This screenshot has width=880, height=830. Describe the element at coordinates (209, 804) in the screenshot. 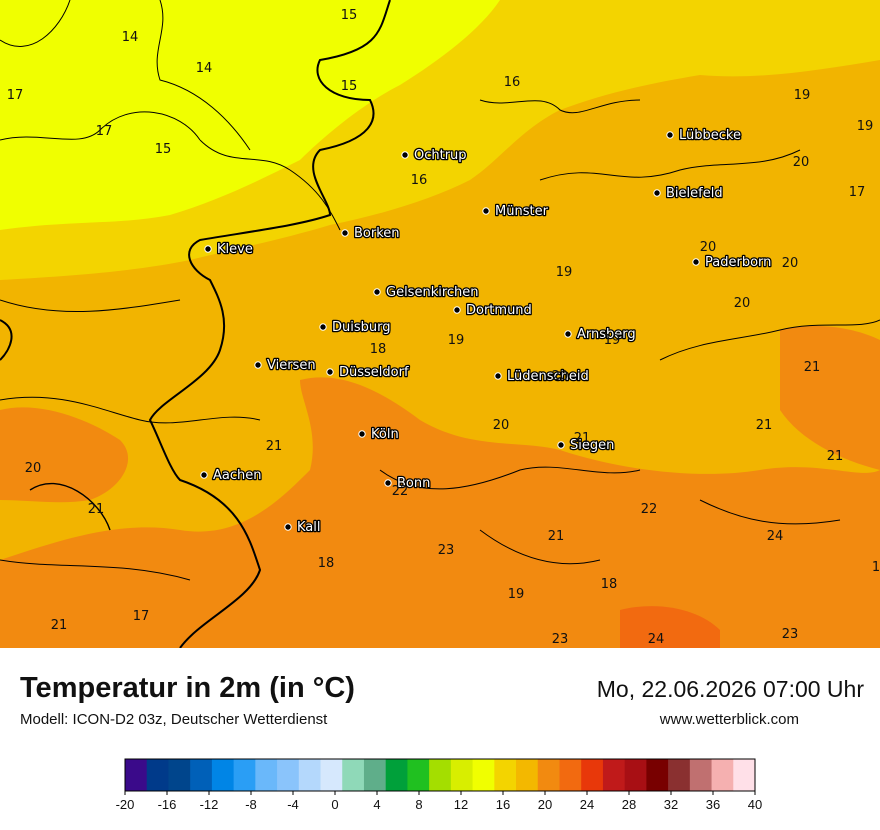

I see `legend-tick-label: -12` at that location.